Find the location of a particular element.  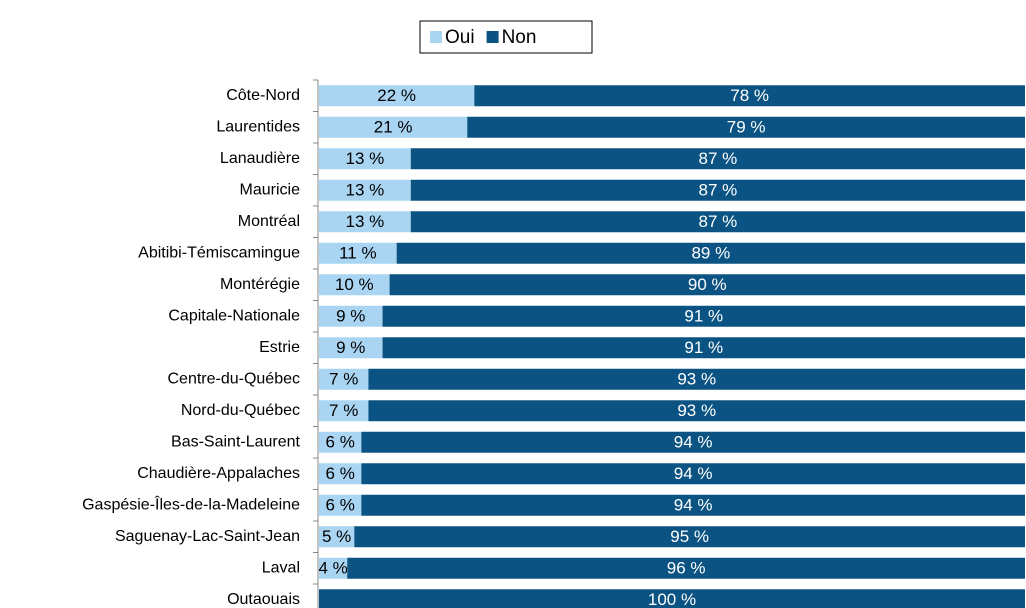

data-label: 100 % is located at coordinates (672, 599).